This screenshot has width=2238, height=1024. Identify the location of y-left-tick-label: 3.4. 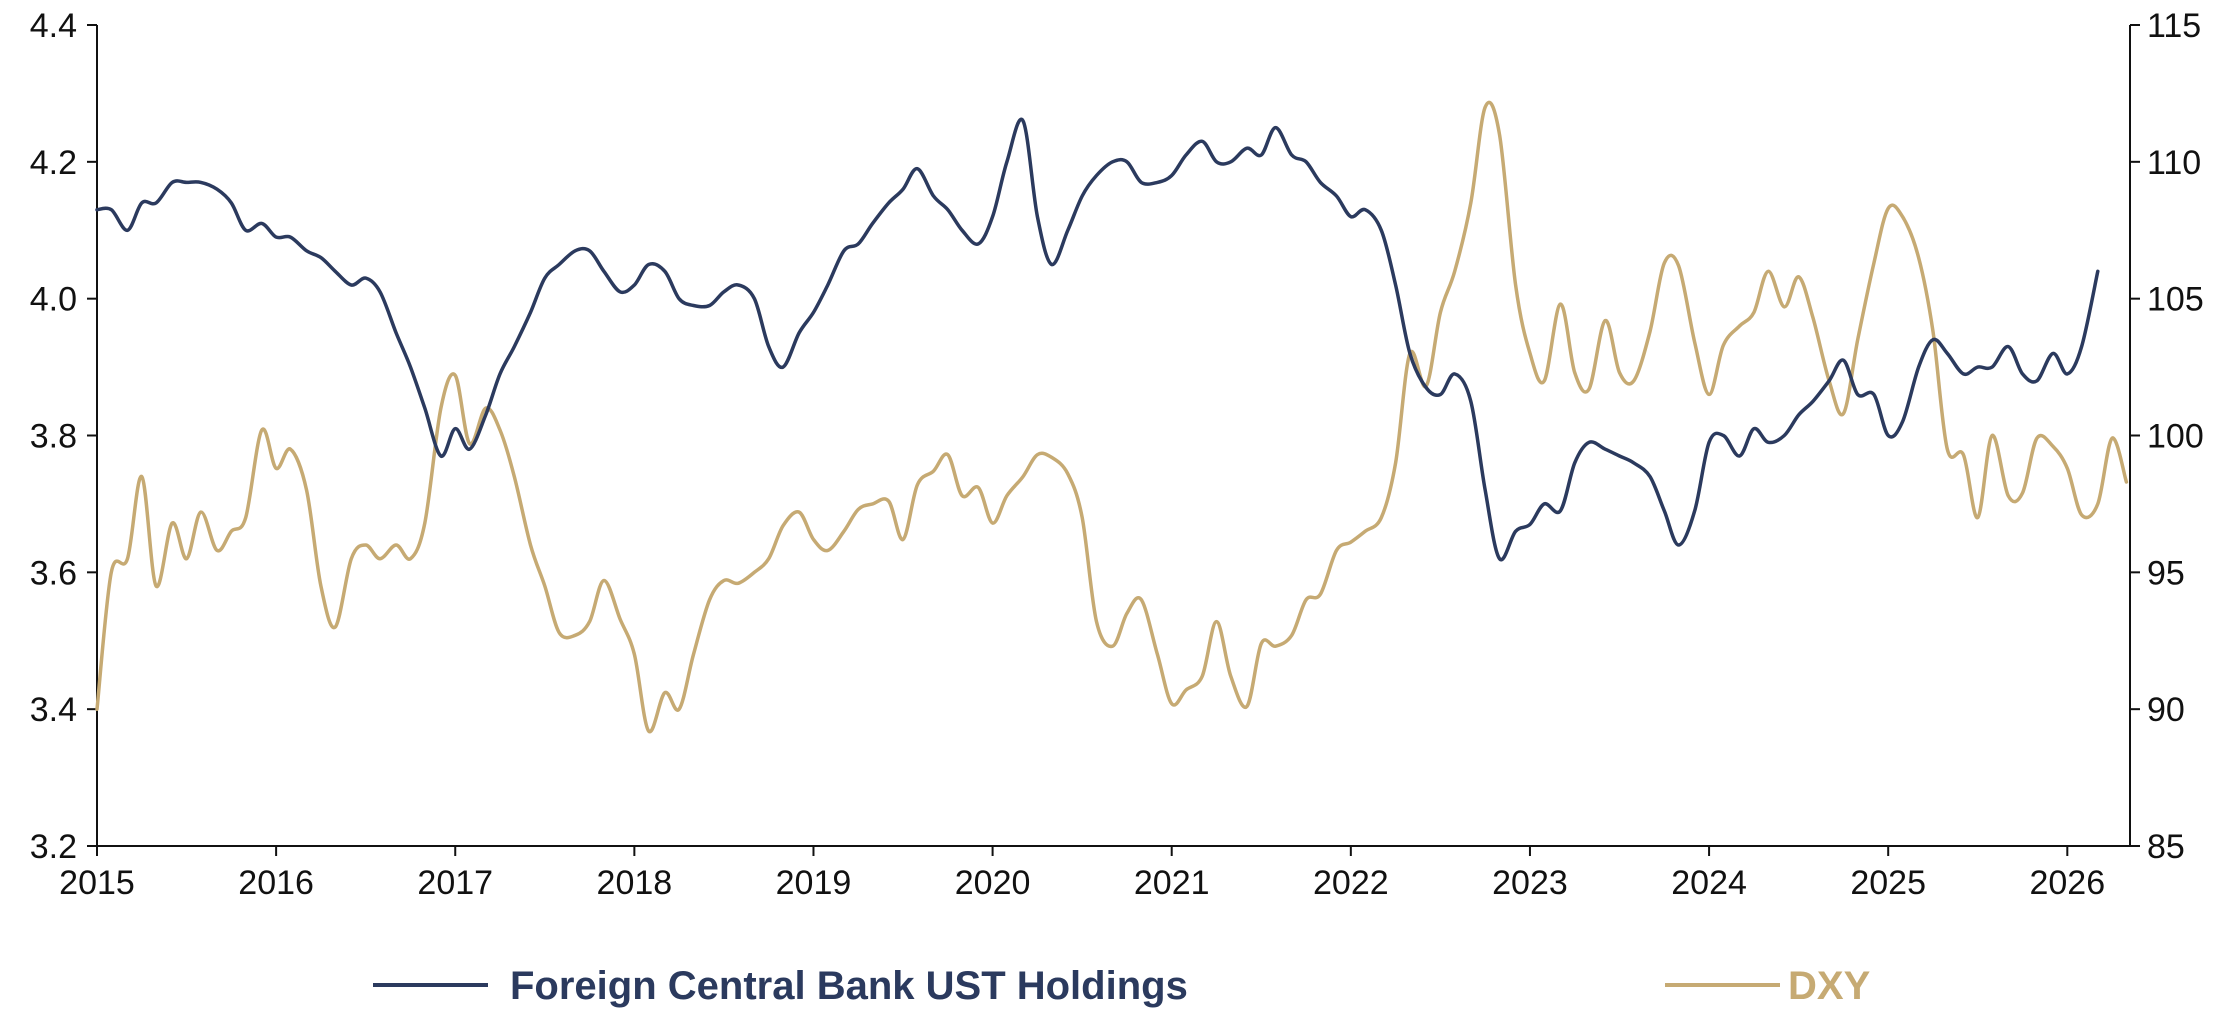
(53, 710).